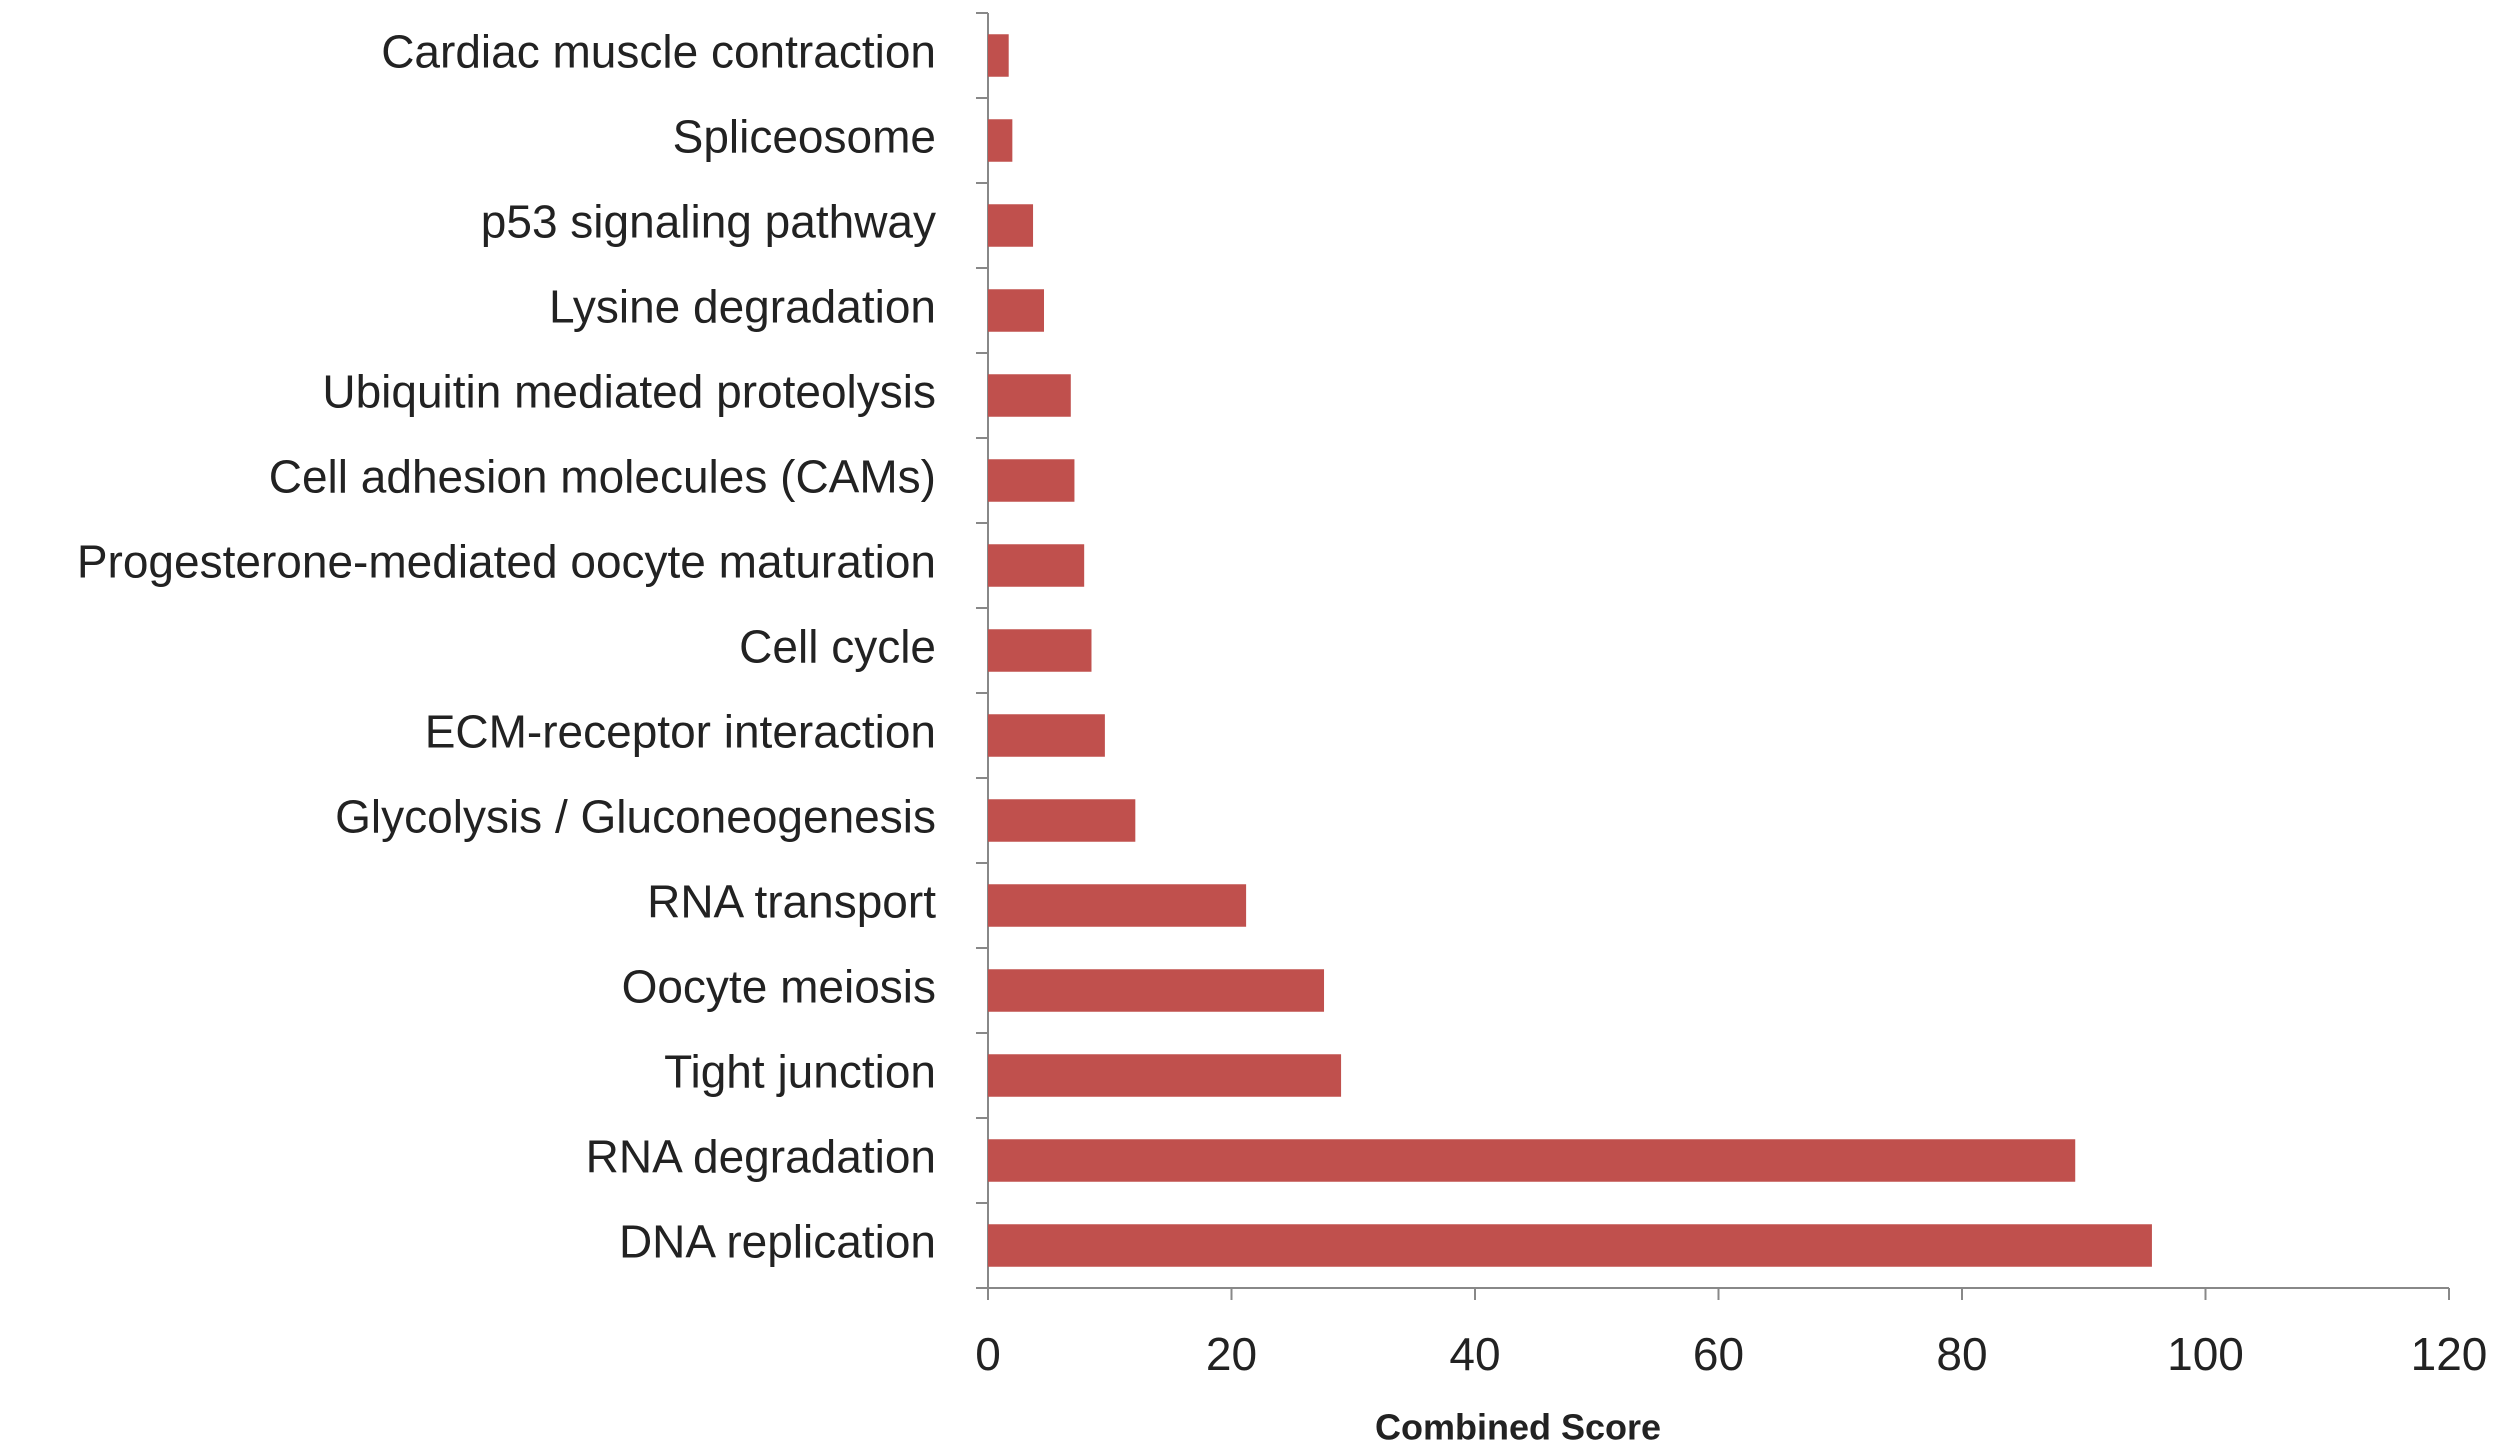 The height and width of the screenshot is (1452, 2500). What do you see at coordinates (791, 902) in the screenshot?
I see `y-tick-label: RNA transport` at bounding box center [791, 902].